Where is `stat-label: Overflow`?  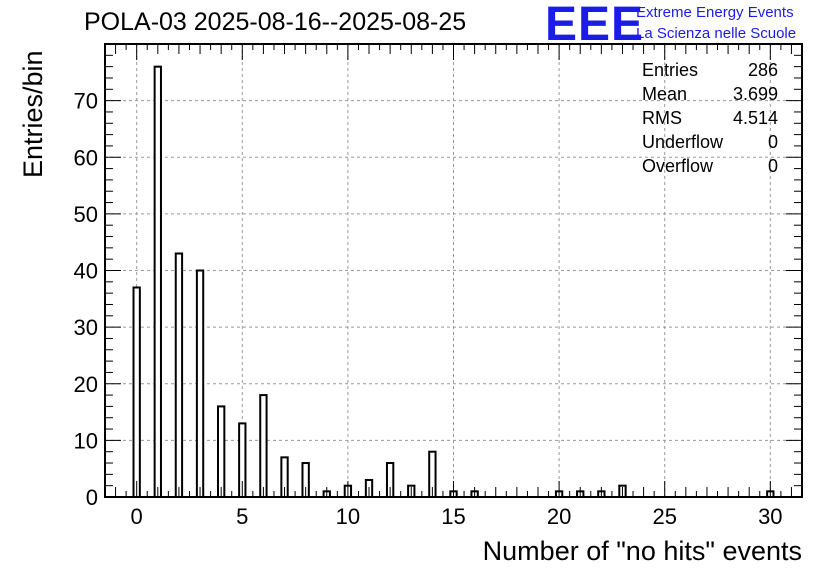 stat-label: Overflow is located at coordinates (678, 166).